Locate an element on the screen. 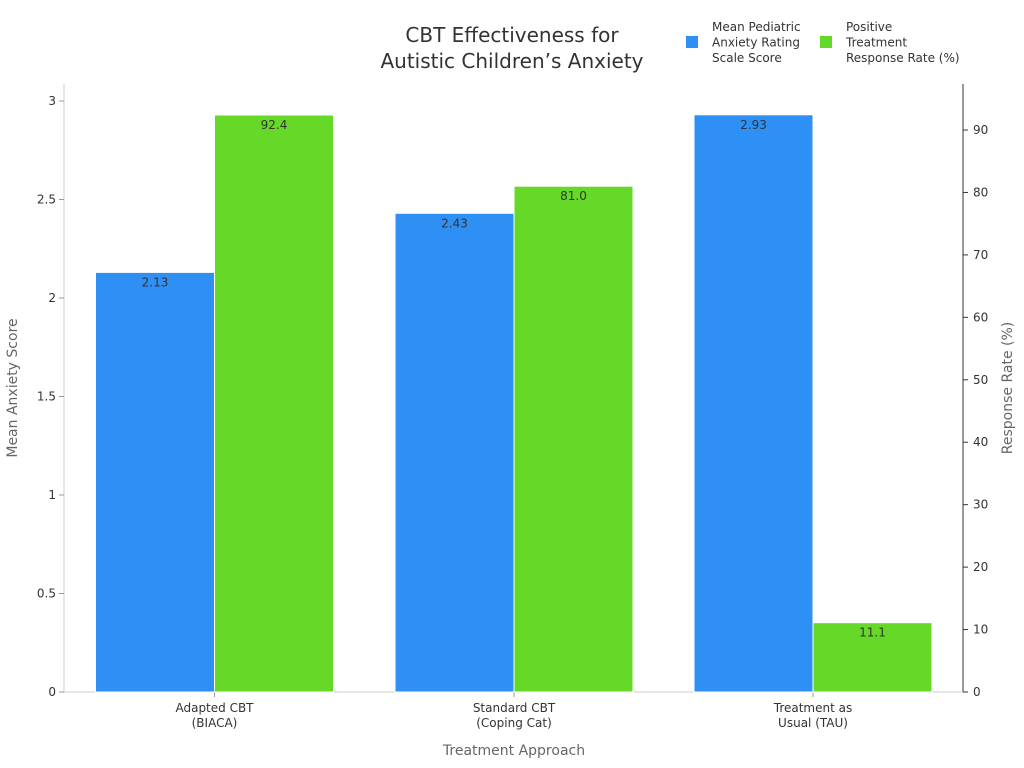  x-tick-label: (BIACA) is located at coordinates (215, 723).